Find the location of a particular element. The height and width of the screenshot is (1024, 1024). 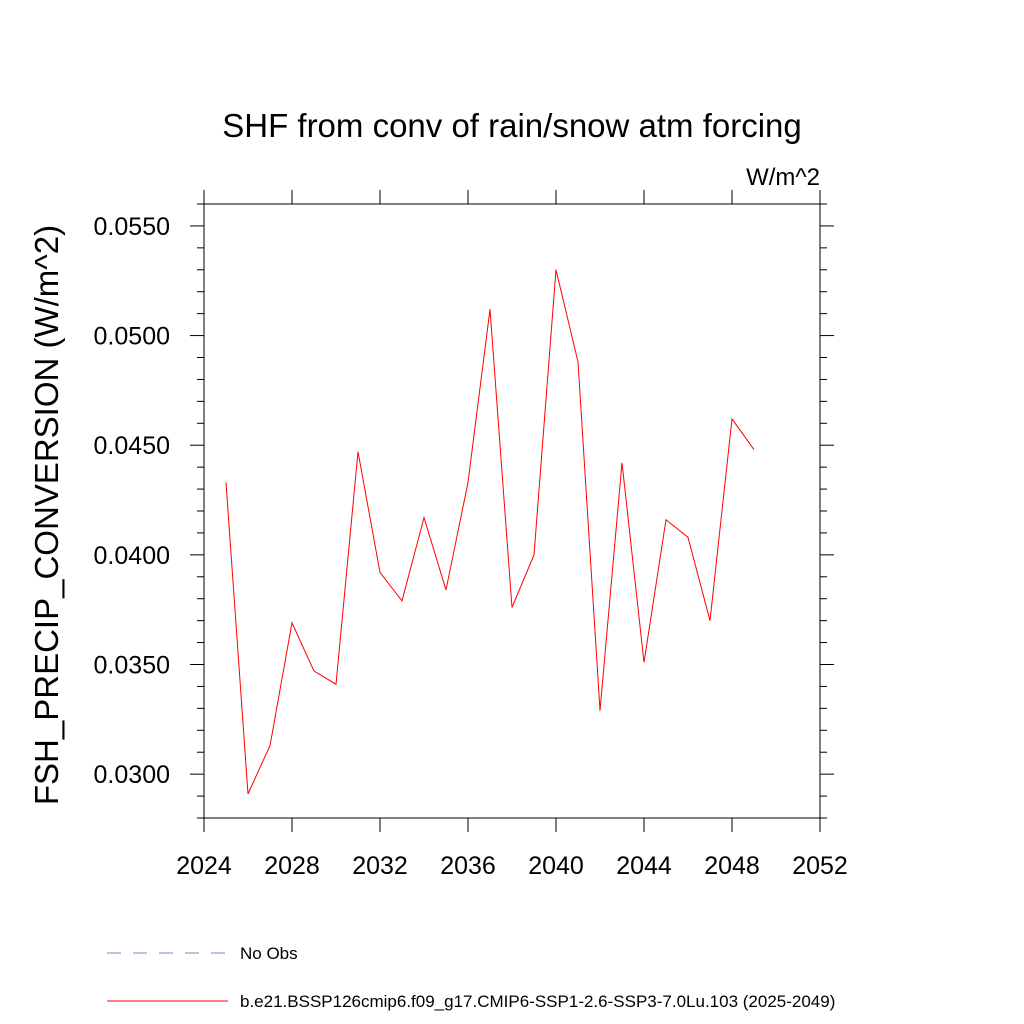

y-tick-label: 0.0450 is located at coordinates (132, 446).